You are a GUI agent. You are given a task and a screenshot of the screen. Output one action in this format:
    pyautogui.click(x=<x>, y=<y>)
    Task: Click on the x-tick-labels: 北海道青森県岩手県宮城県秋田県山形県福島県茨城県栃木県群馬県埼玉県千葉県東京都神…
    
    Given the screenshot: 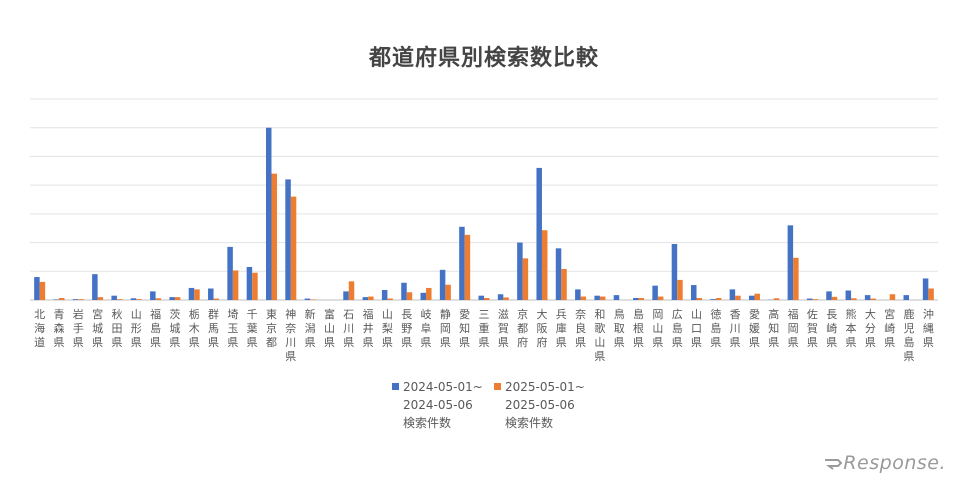 What is the action you would take?
    pyautogui.click(x=484, y=335)
    